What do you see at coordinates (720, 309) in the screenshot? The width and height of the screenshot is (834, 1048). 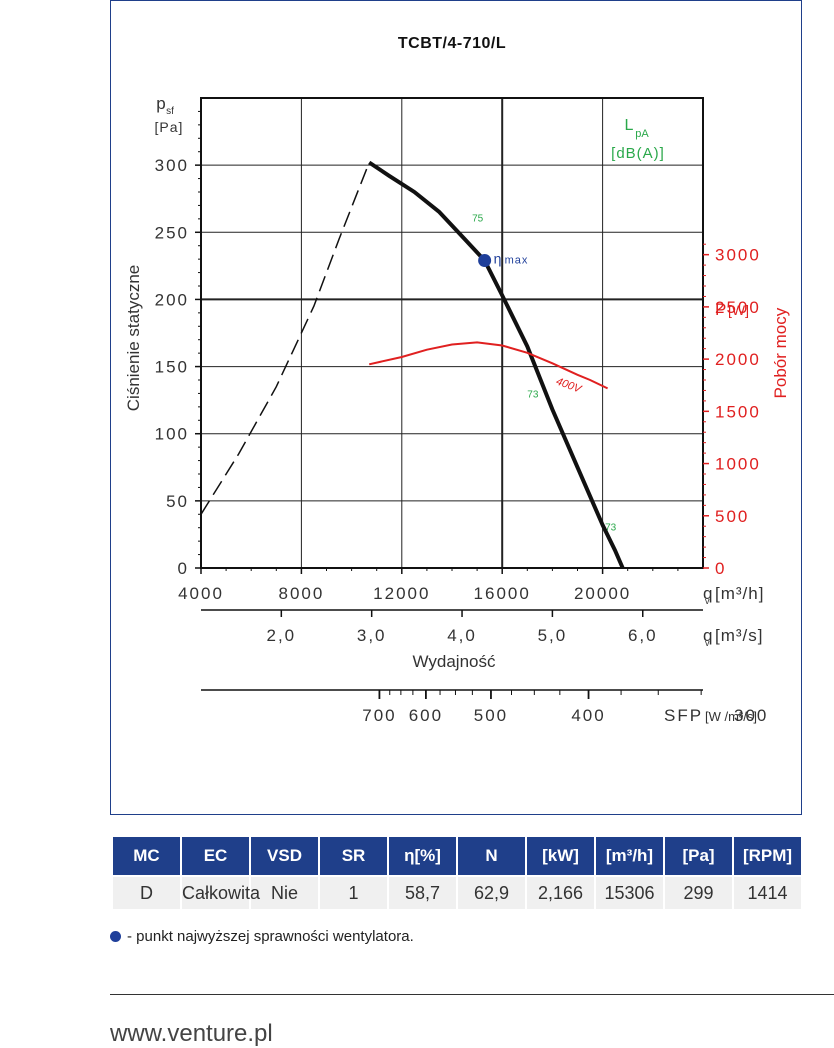 I see `y2-axis-symbol: P` at bounding box center [720, 309].